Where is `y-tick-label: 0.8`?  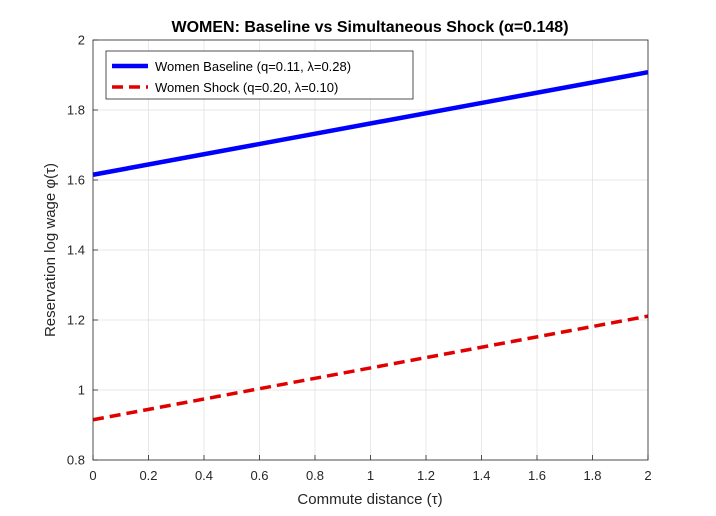 y-tick-label: 0.8 is located at coordinates (76, 460).